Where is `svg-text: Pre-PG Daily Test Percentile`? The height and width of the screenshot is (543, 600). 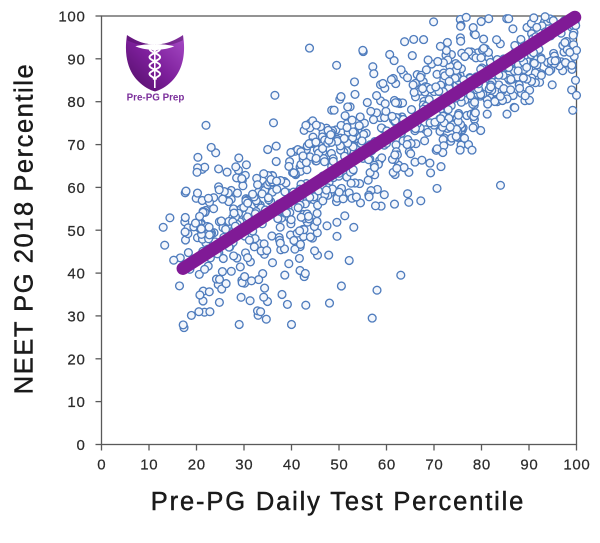
svg-text: Pre-PG Daily Test Percentile is located at coordinates (338, 502).